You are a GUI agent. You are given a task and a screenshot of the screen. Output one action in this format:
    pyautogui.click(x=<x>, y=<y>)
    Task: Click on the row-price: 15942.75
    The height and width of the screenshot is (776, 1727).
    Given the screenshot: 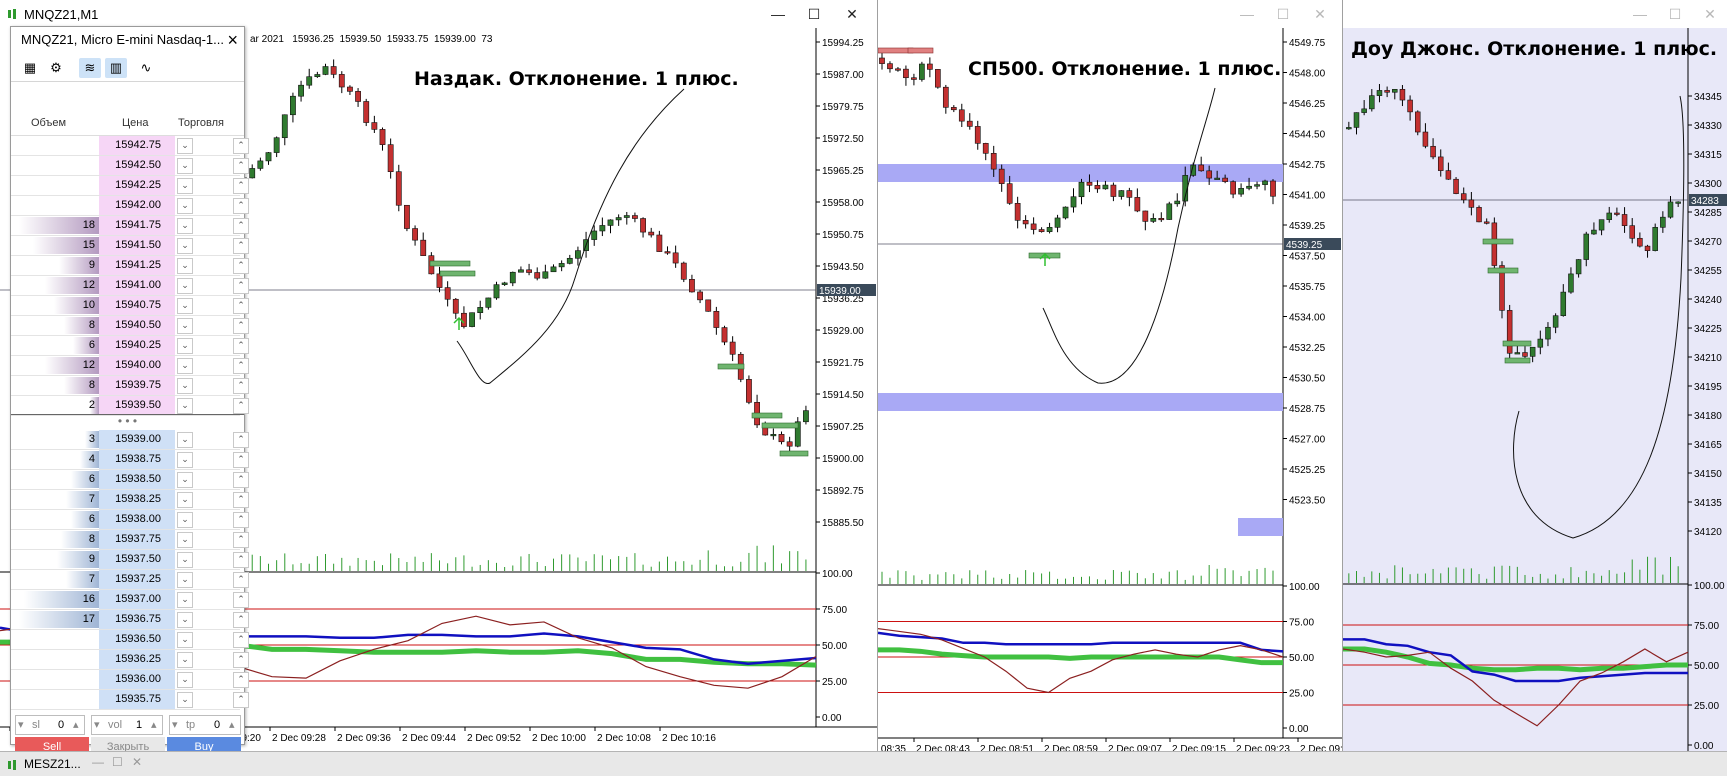 What is the action you would take?
    pyautogui.click(x=137, y=145)
    